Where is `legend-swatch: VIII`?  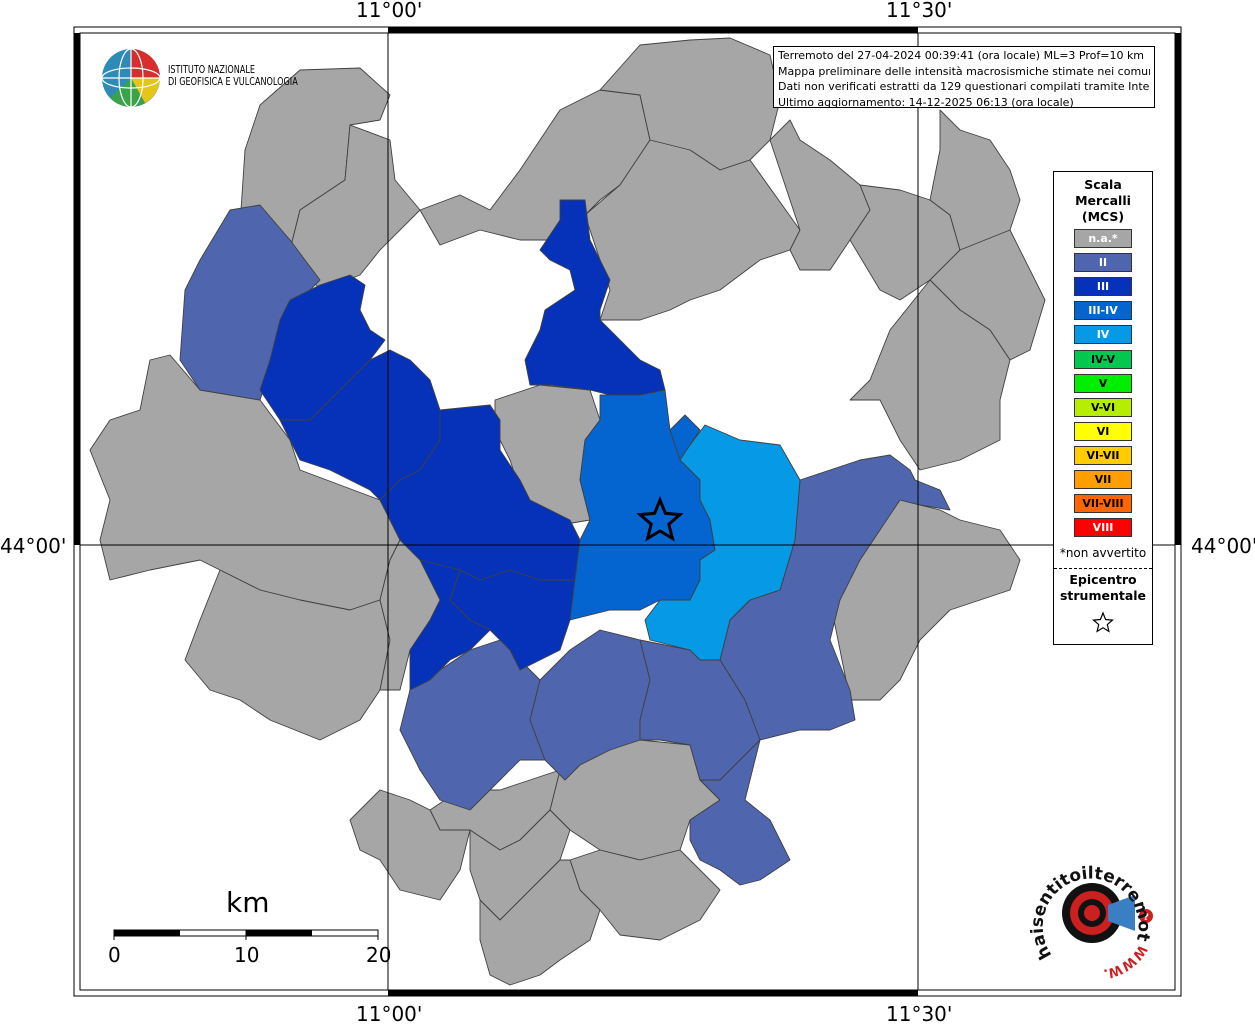
legend-swatch: VIII is located at coordinates (1103, 528).